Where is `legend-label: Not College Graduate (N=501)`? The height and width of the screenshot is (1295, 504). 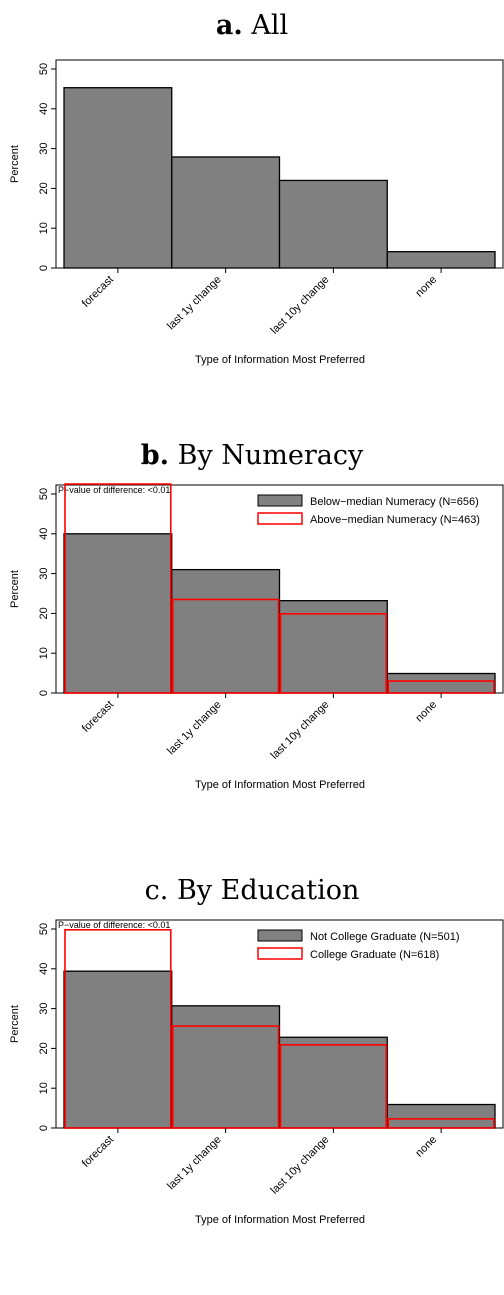 legend-label: Not College Graduate (N=501) is located at coordinates (385, 937).